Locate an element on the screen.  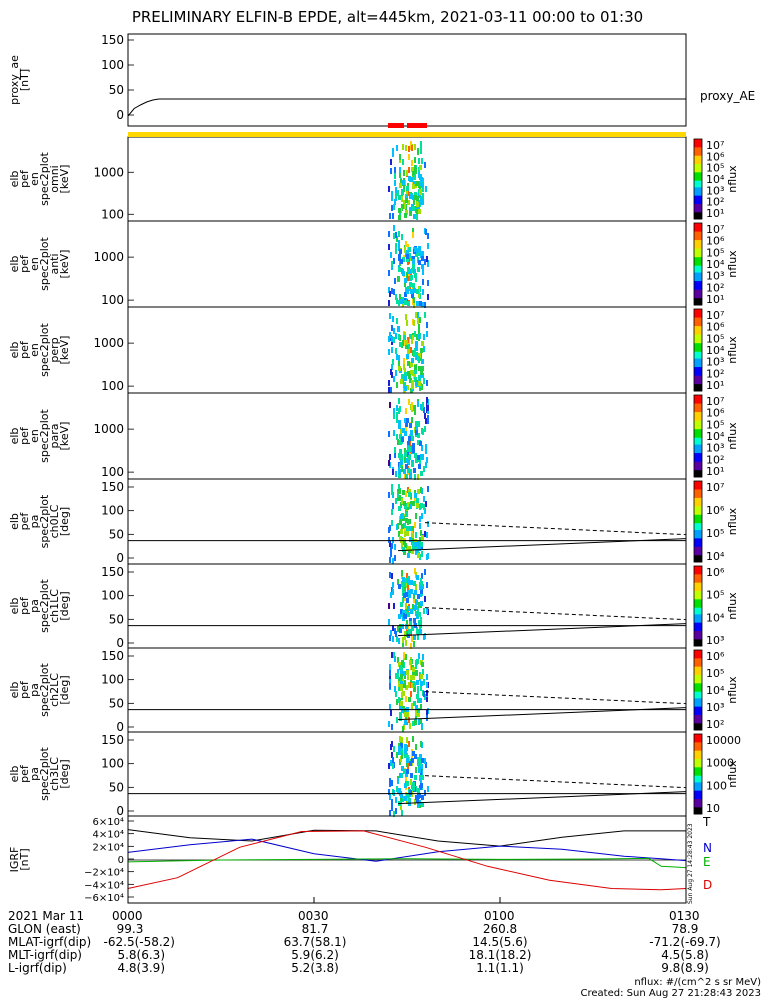
colorbar-tick-label: 10² is located at coordinates (715, 287).